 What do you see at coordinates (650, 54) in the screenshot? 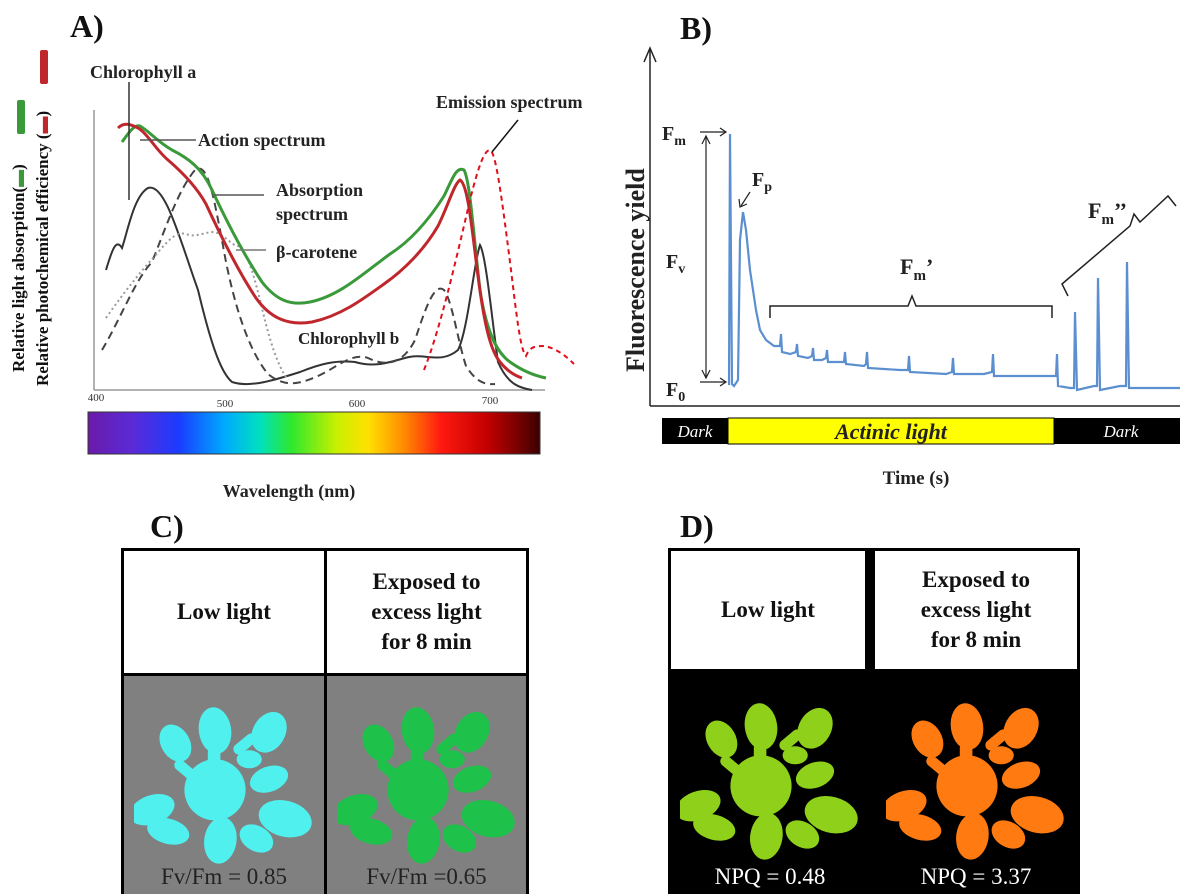
I see `panel-b-y-arrow` at bounding box center [650, 54].